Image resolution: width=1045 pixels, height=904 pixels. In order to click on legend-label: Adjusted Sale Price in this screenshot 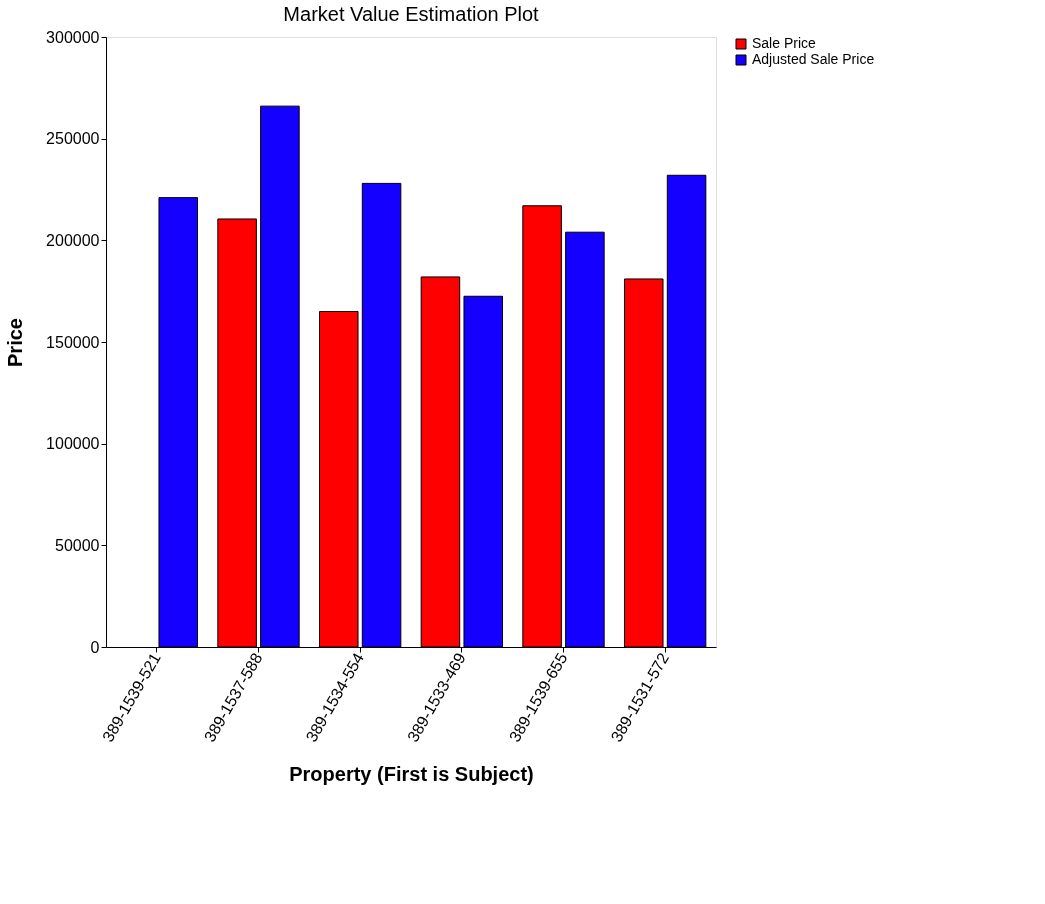, I will do `click(813, 59)`.